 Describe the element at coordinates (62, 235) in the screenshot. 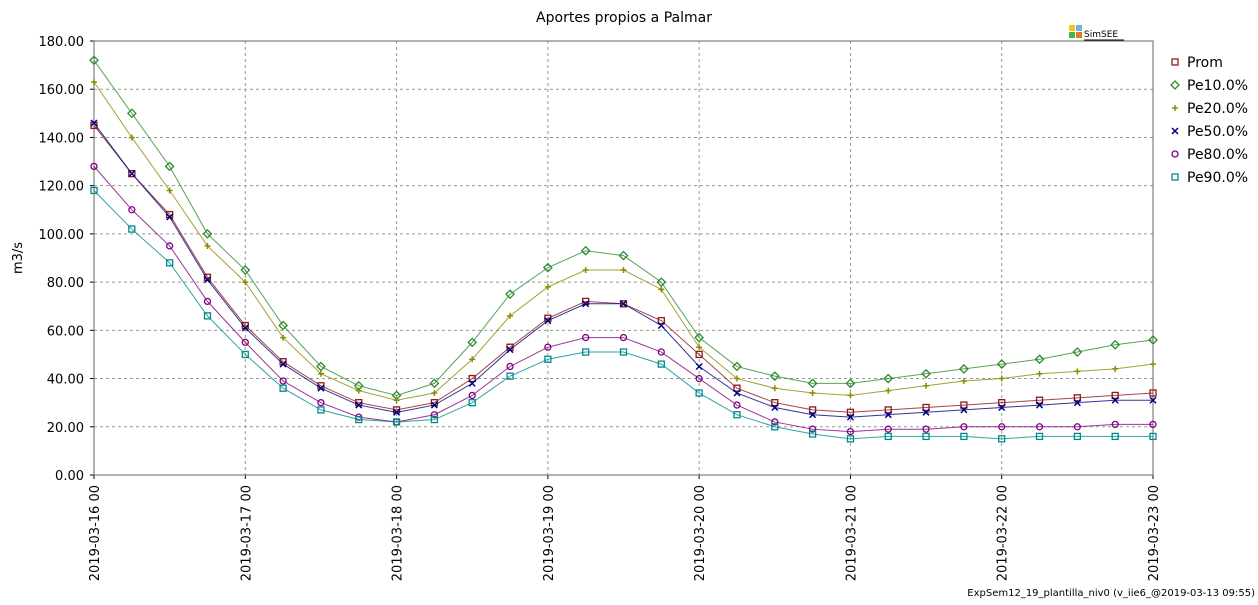

I see `y-tick-label: 100.00` at that location.